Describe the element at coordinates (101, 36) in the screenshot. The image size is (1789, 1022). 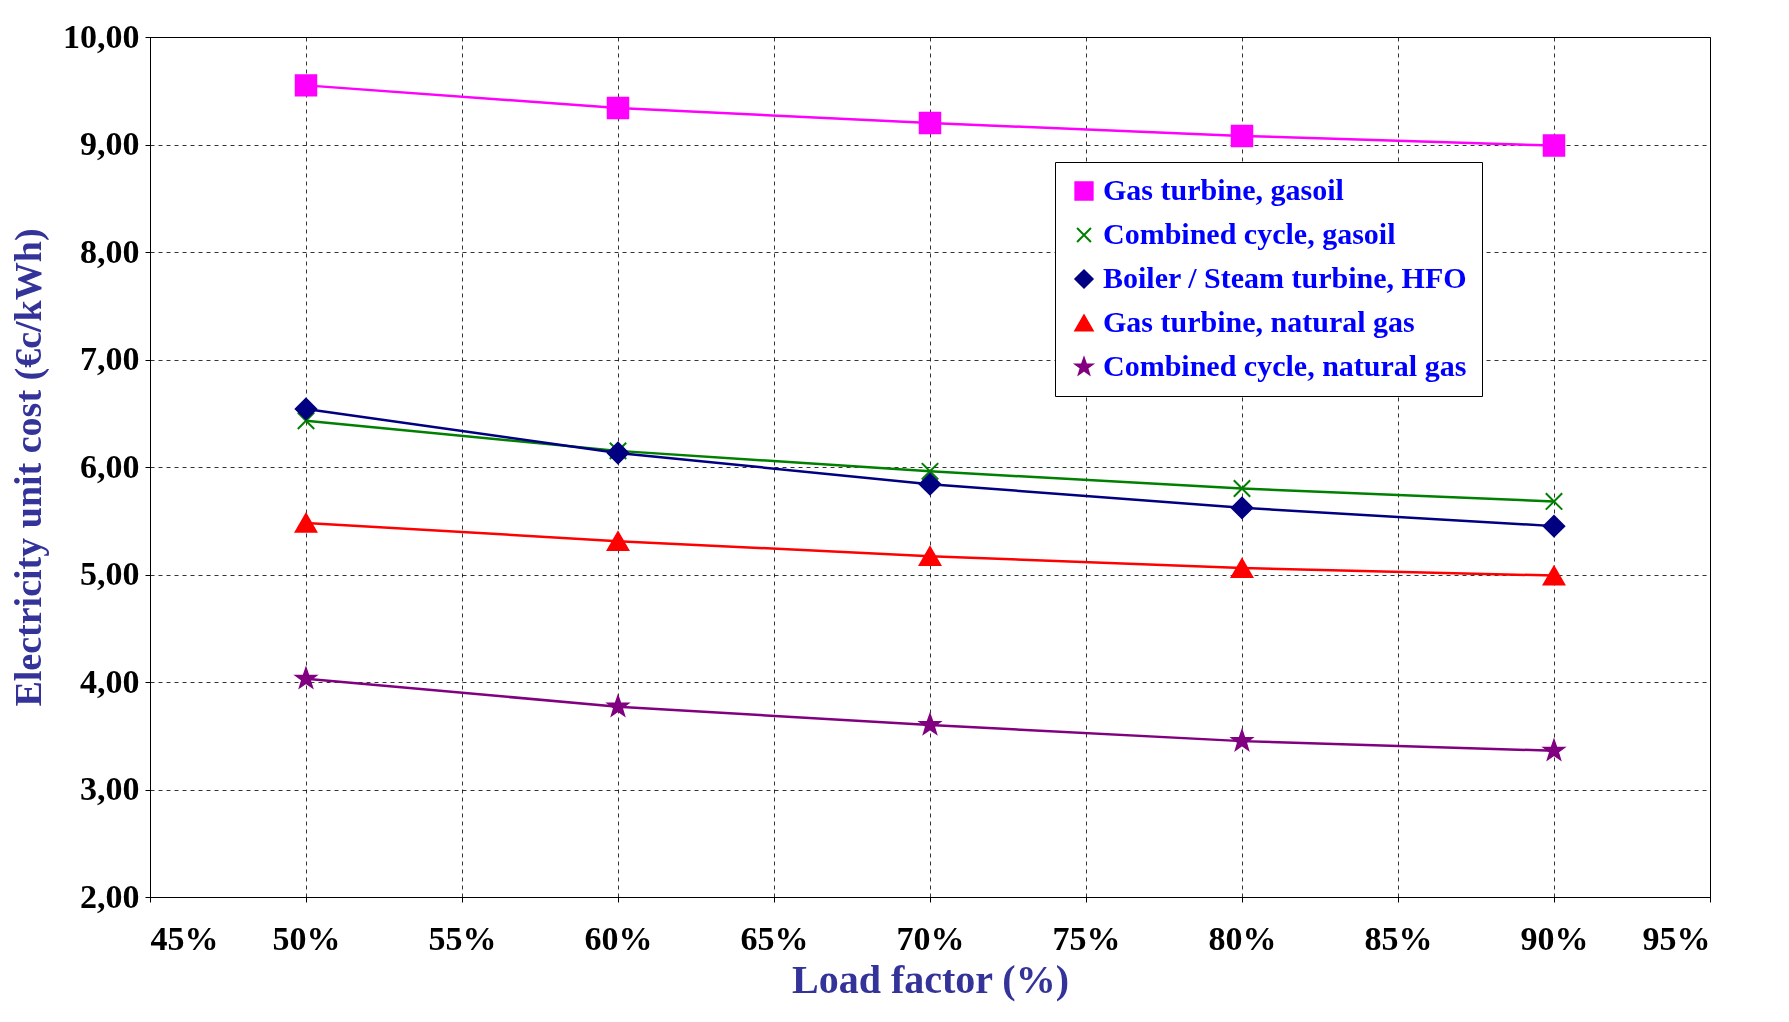
I see `y-tick-label: 10,00` at that location.